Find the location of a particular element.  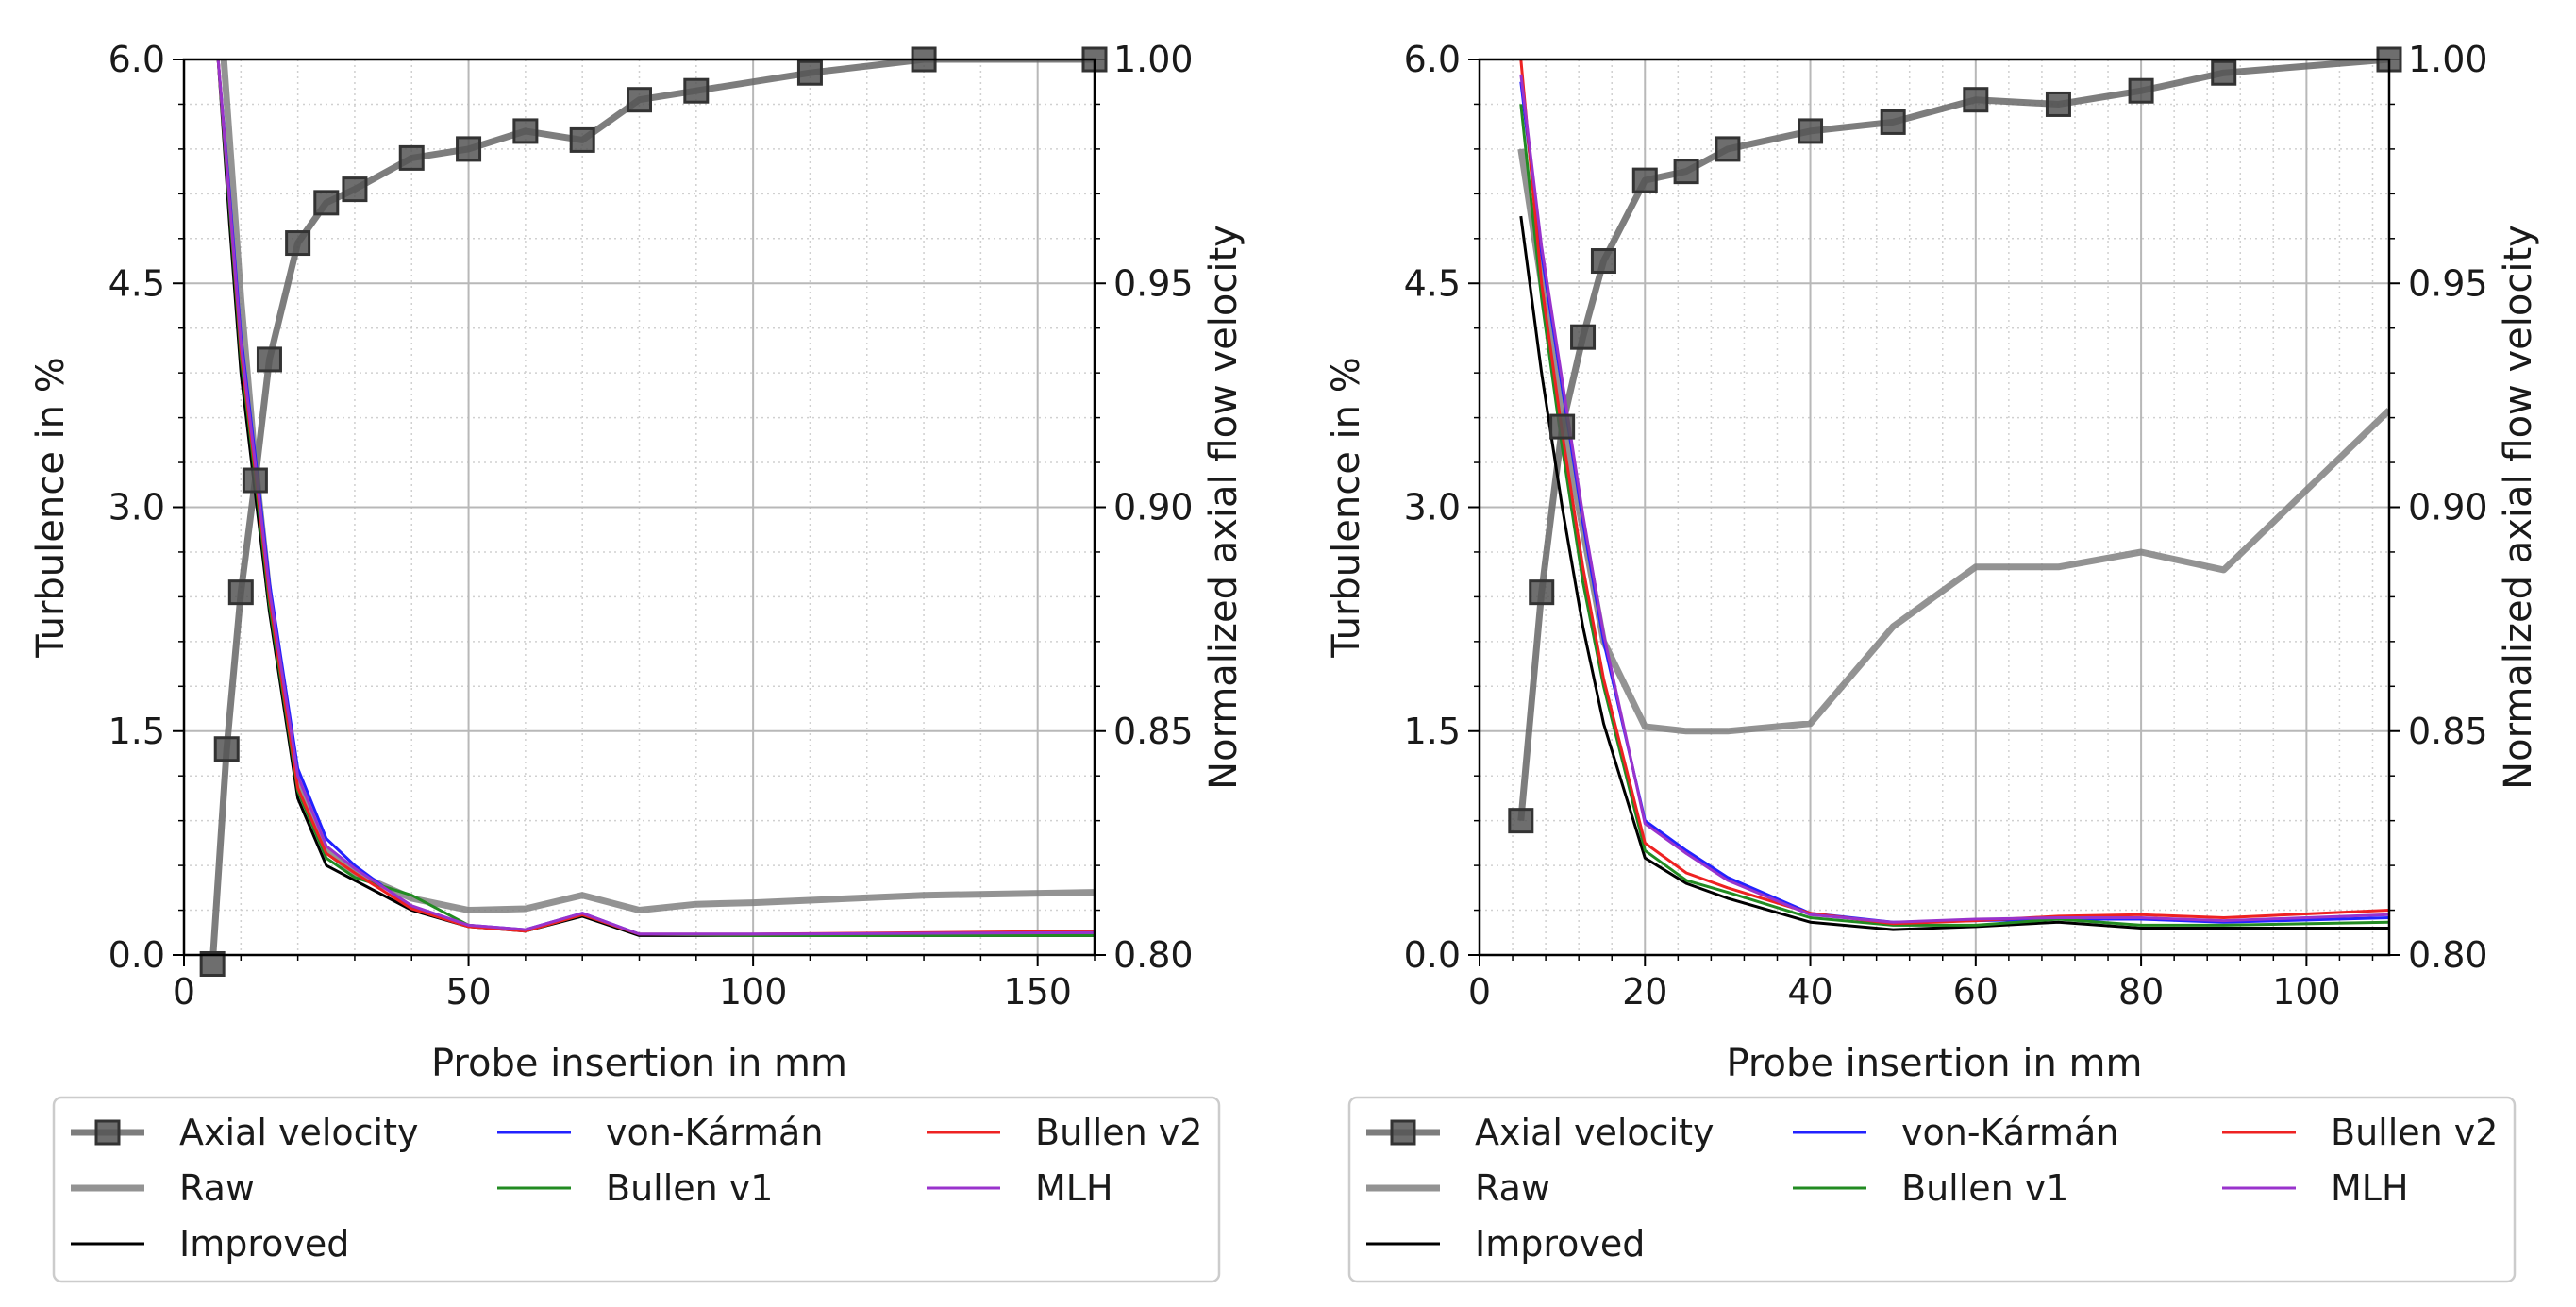

x-tick-label: 60 is located at coordinates (1976, 992).